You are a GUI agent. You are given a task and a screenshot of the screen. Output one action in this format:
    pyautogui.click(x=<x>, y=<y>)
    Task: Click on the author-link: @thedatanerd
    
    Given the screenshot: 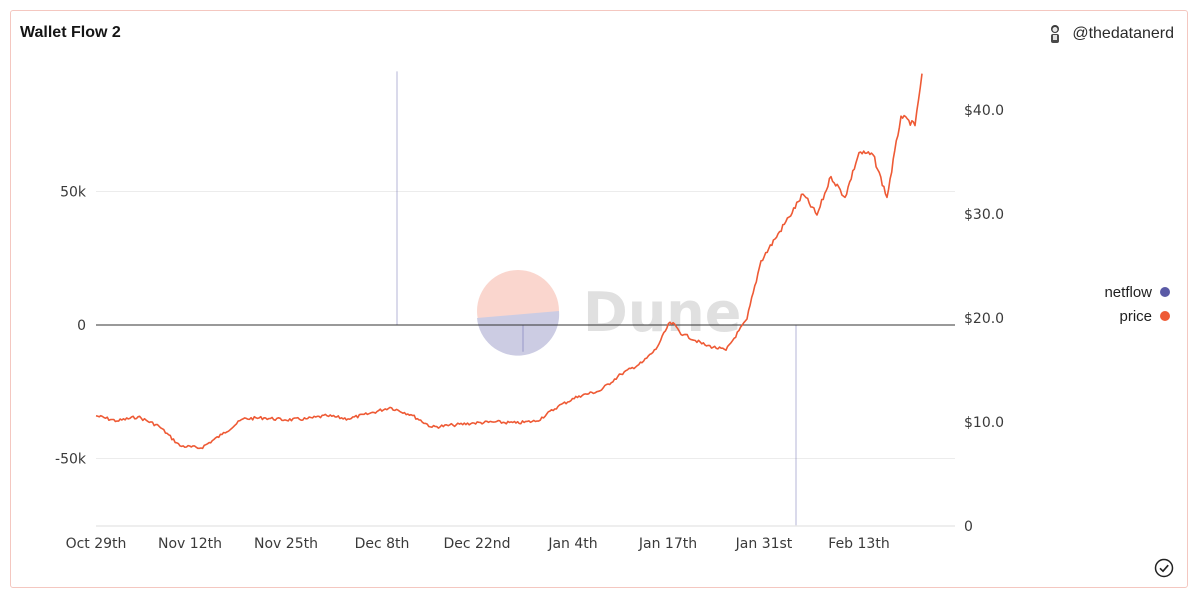 What is the action you would take?
    pyautogui.click(x=1111, y=34)
    